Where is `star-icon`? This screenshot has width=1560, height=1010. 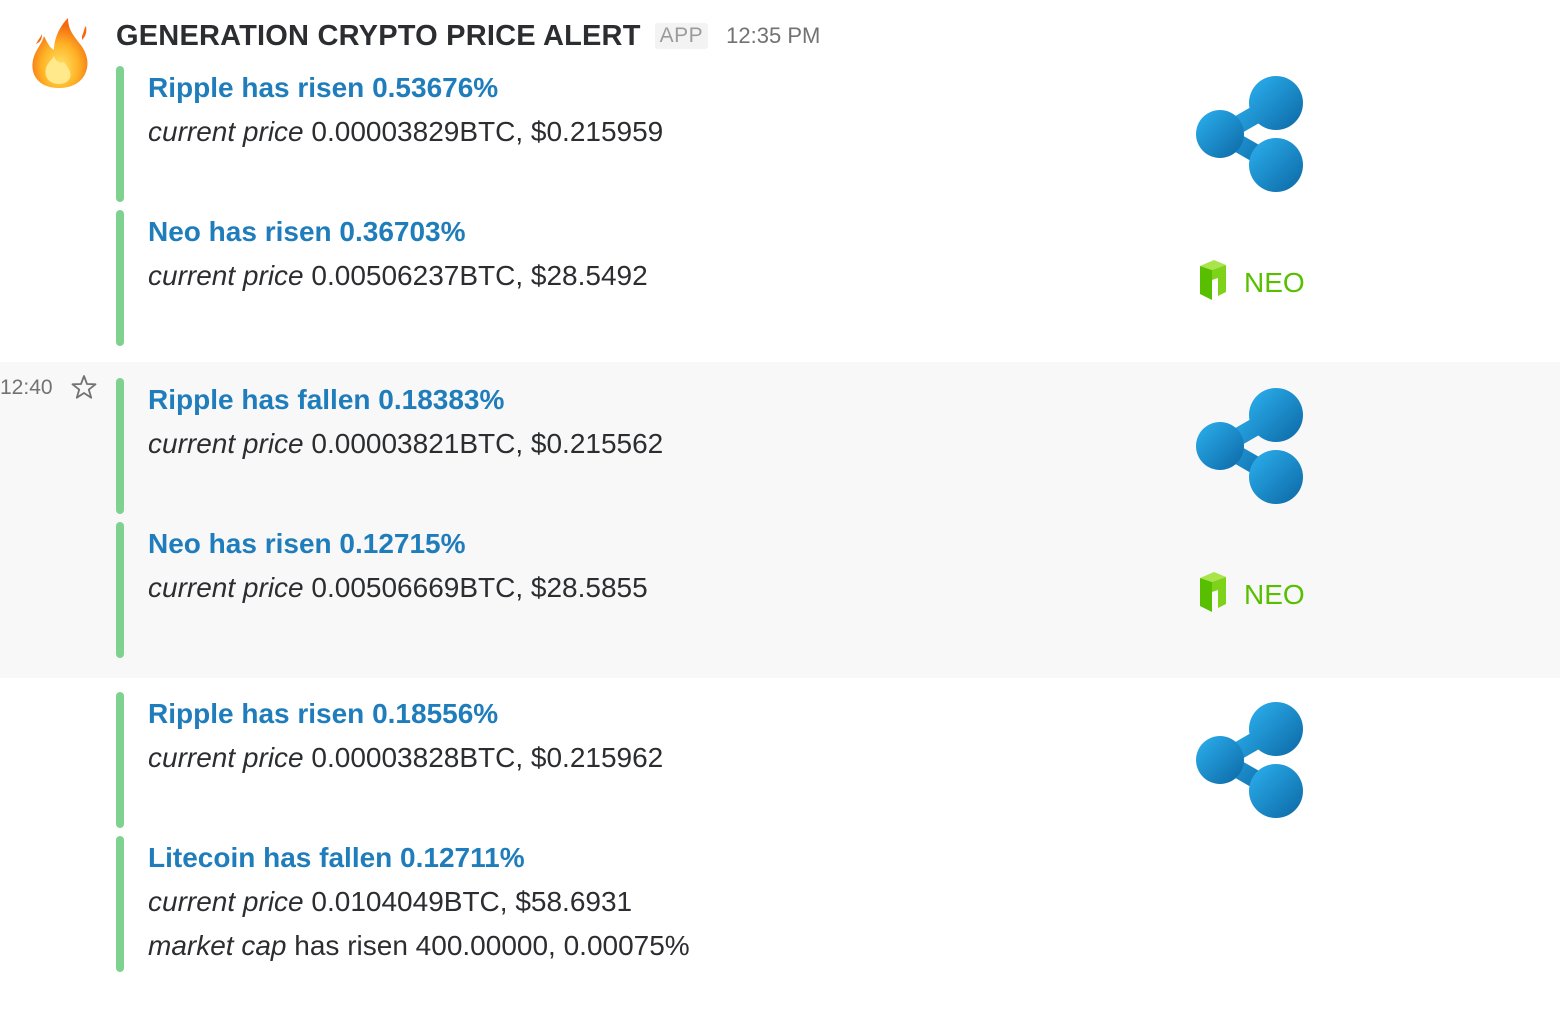
star-icon is located at coordinates (84, 387).